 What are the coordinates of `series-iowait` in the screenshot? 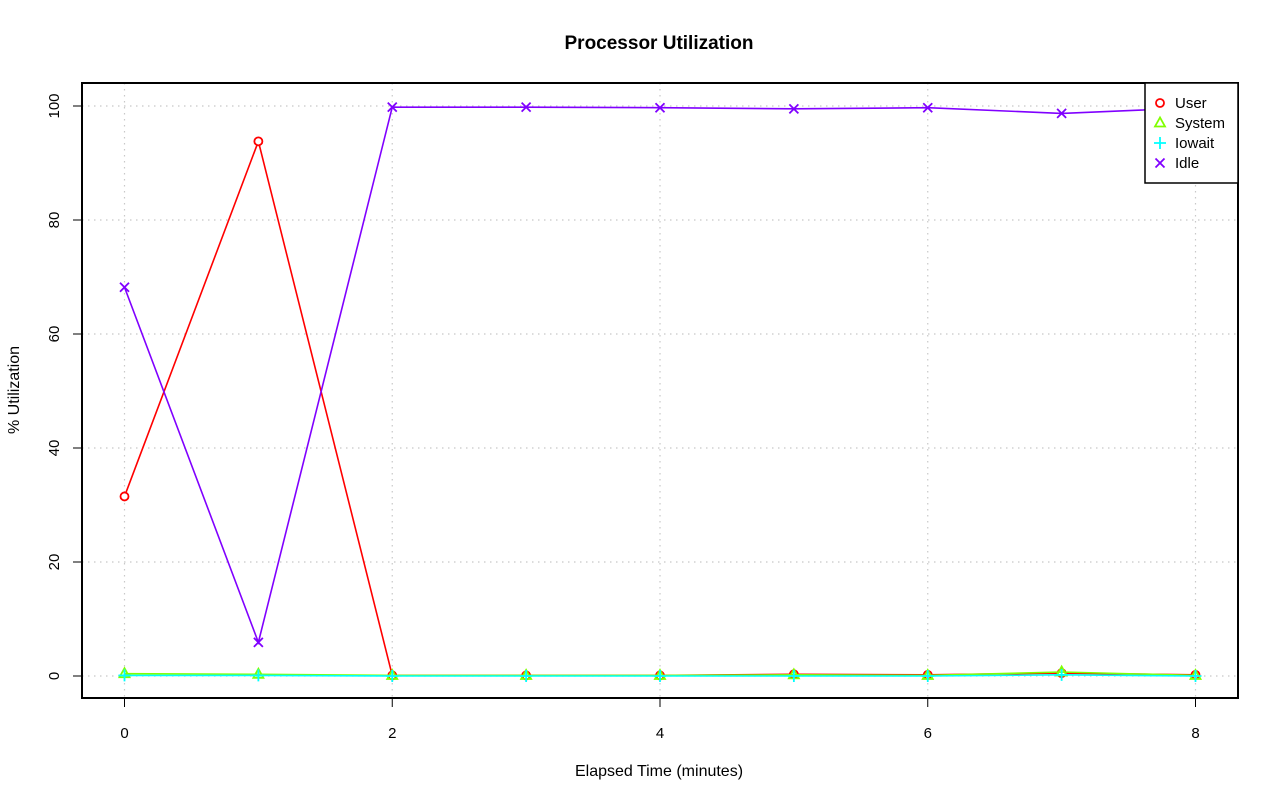 It's located at (660, 675).